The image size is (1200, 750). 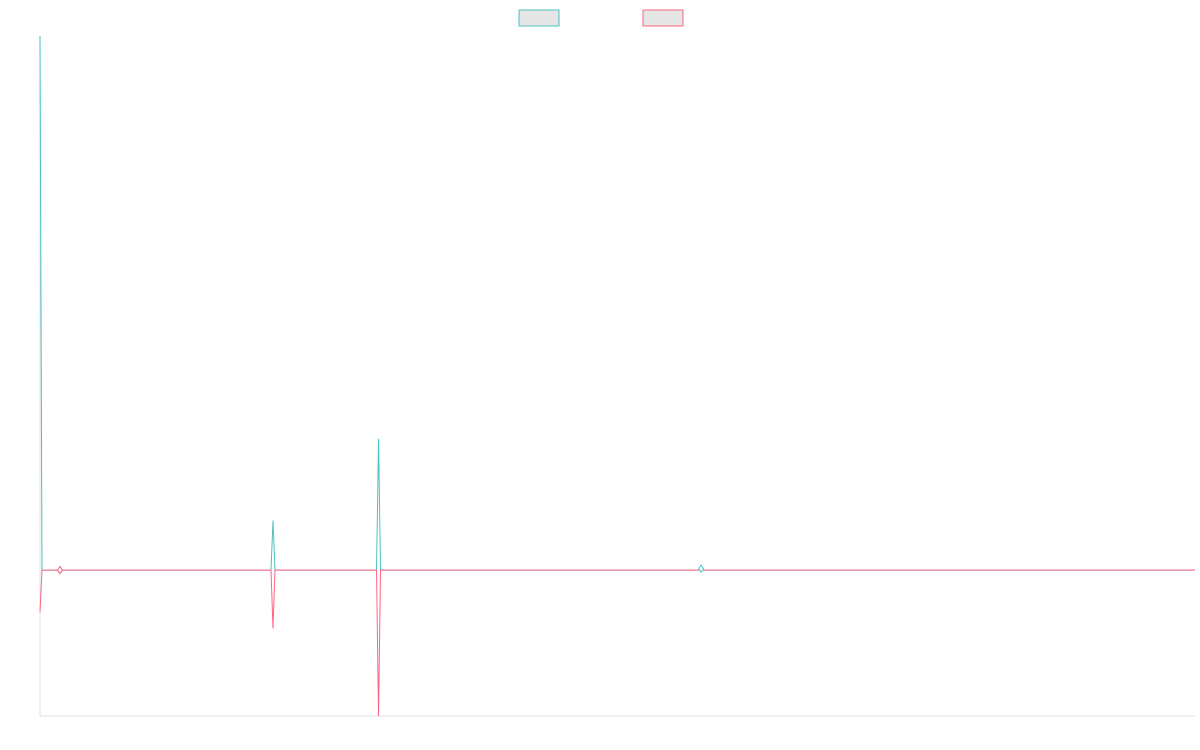 I want to click on legend, so click(x=601, y=18).